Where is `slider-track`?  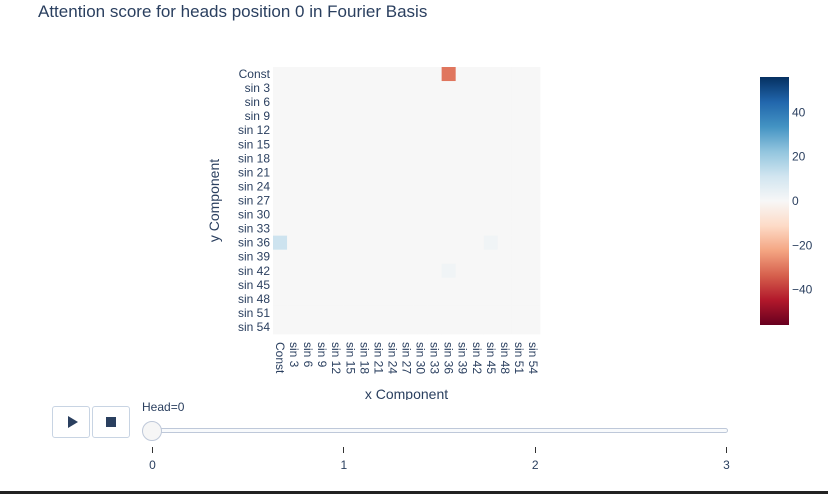
slider-track is located at coordinates (440, 430).